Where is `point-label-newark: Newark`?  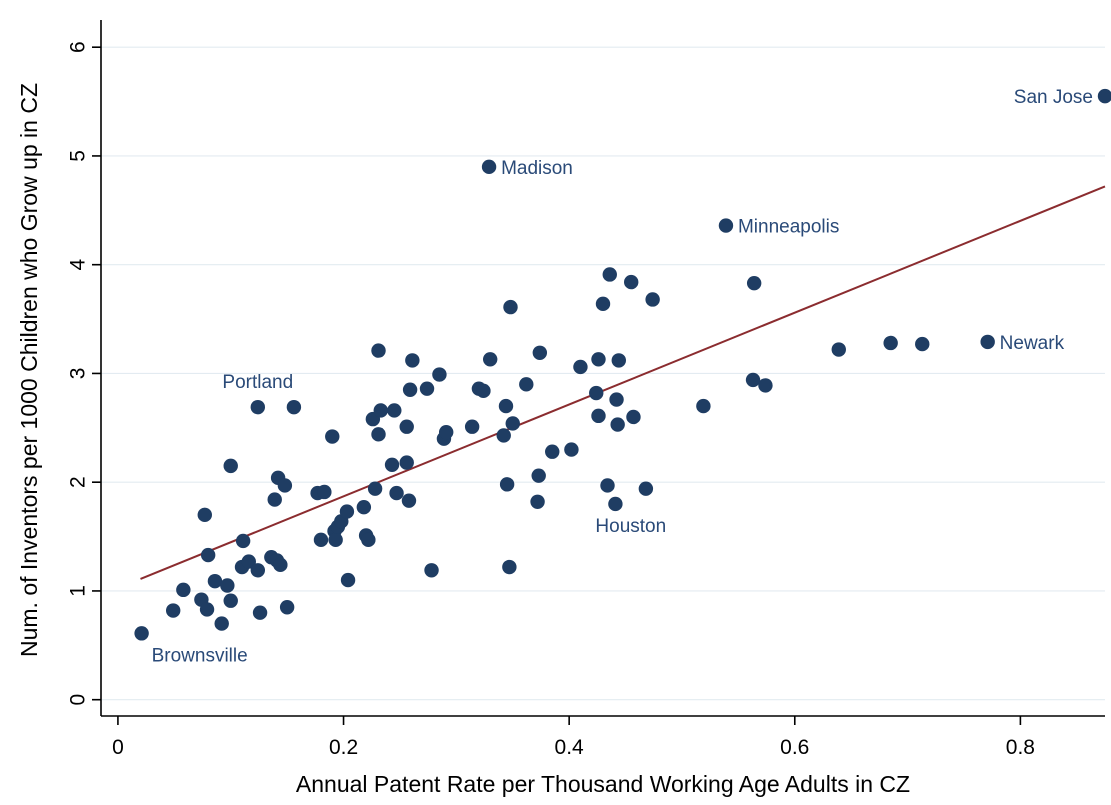
point-label-newark: Newark is located at coordinates (1032, 343).